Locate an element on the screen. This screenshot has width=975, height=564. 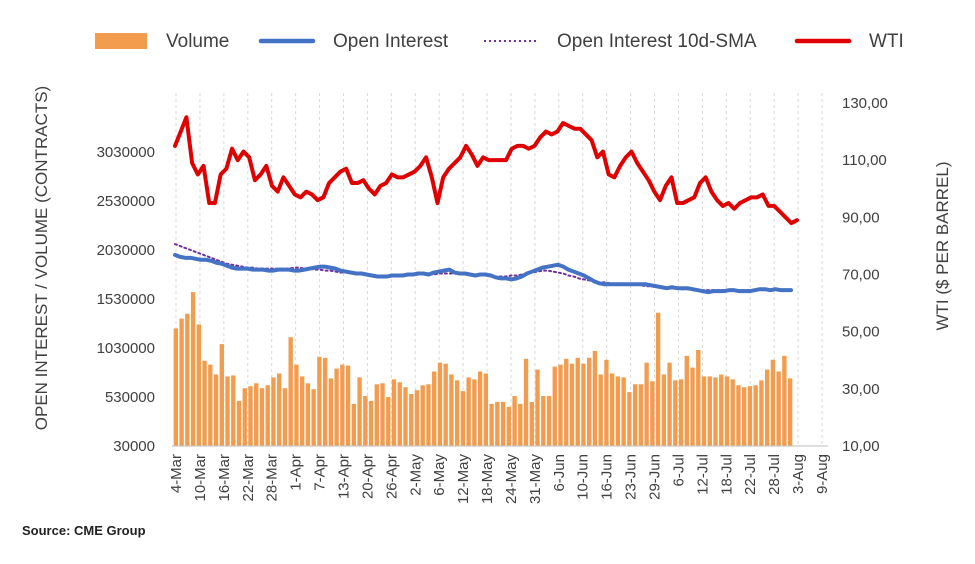
x-tick-label: 10-Mar is located at coordinates (200, 478).